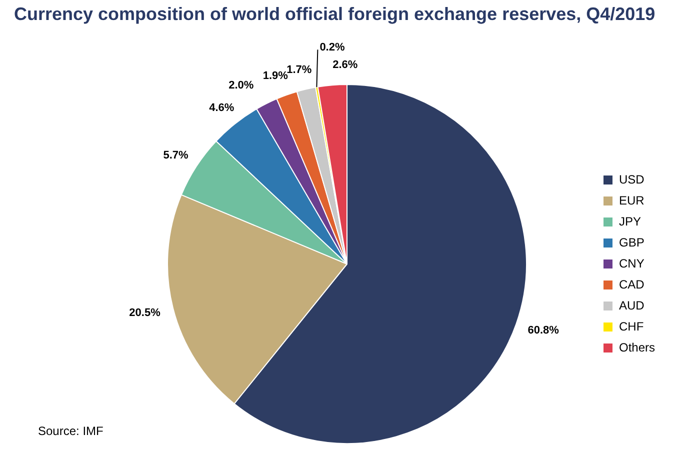  What do you see at coordinates (332, 48) in the screenshot?
I see `data-label: 0.2%` at bounding box center [332, 48].